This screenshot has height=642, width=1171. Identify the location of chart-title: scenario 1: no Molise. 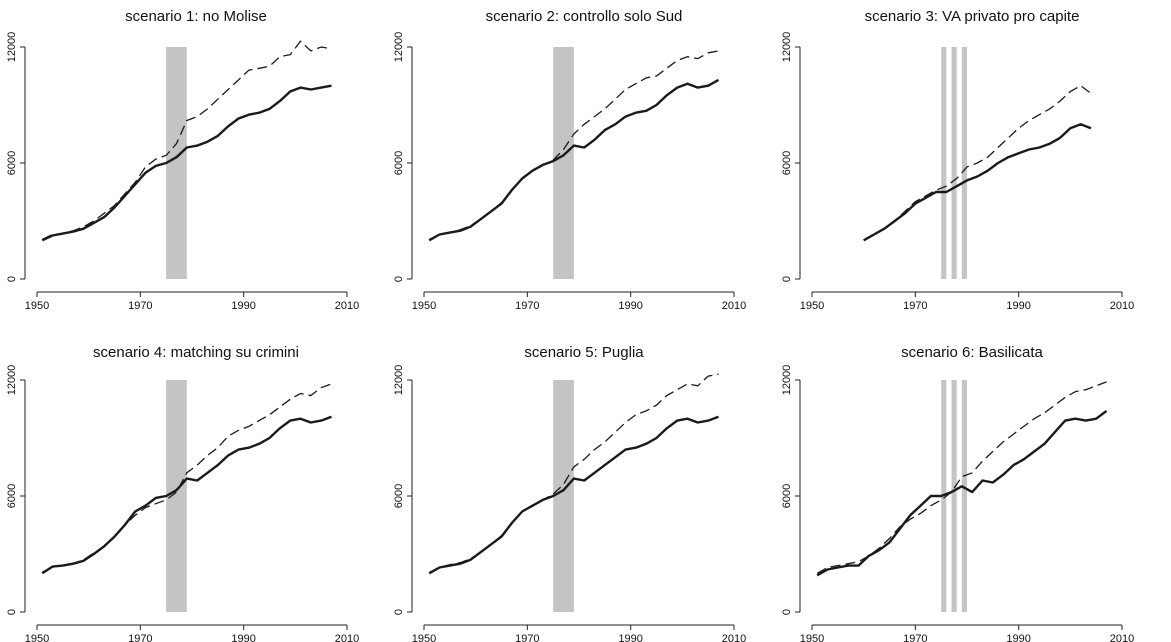
(196, 16).